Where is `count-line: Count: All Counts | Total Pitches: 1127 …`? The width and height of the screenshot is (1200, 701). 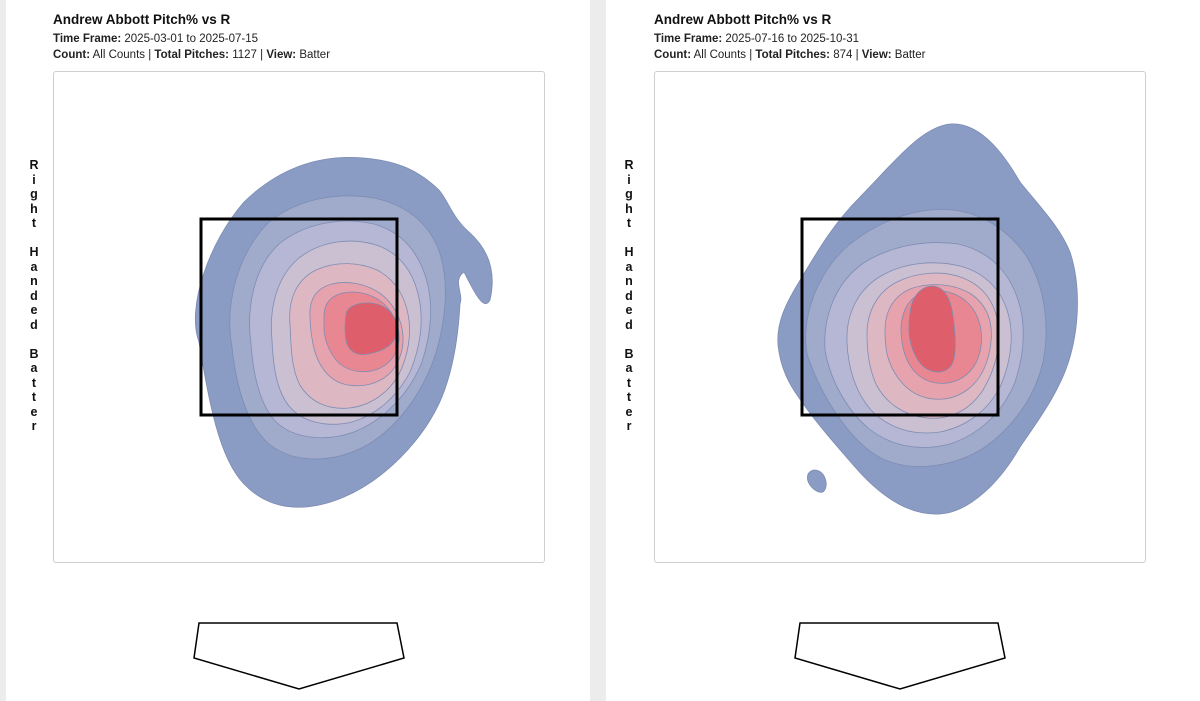
count-line: Count: All Counts | Total Pitches: 1127 … is located at coordinates (192, 55).